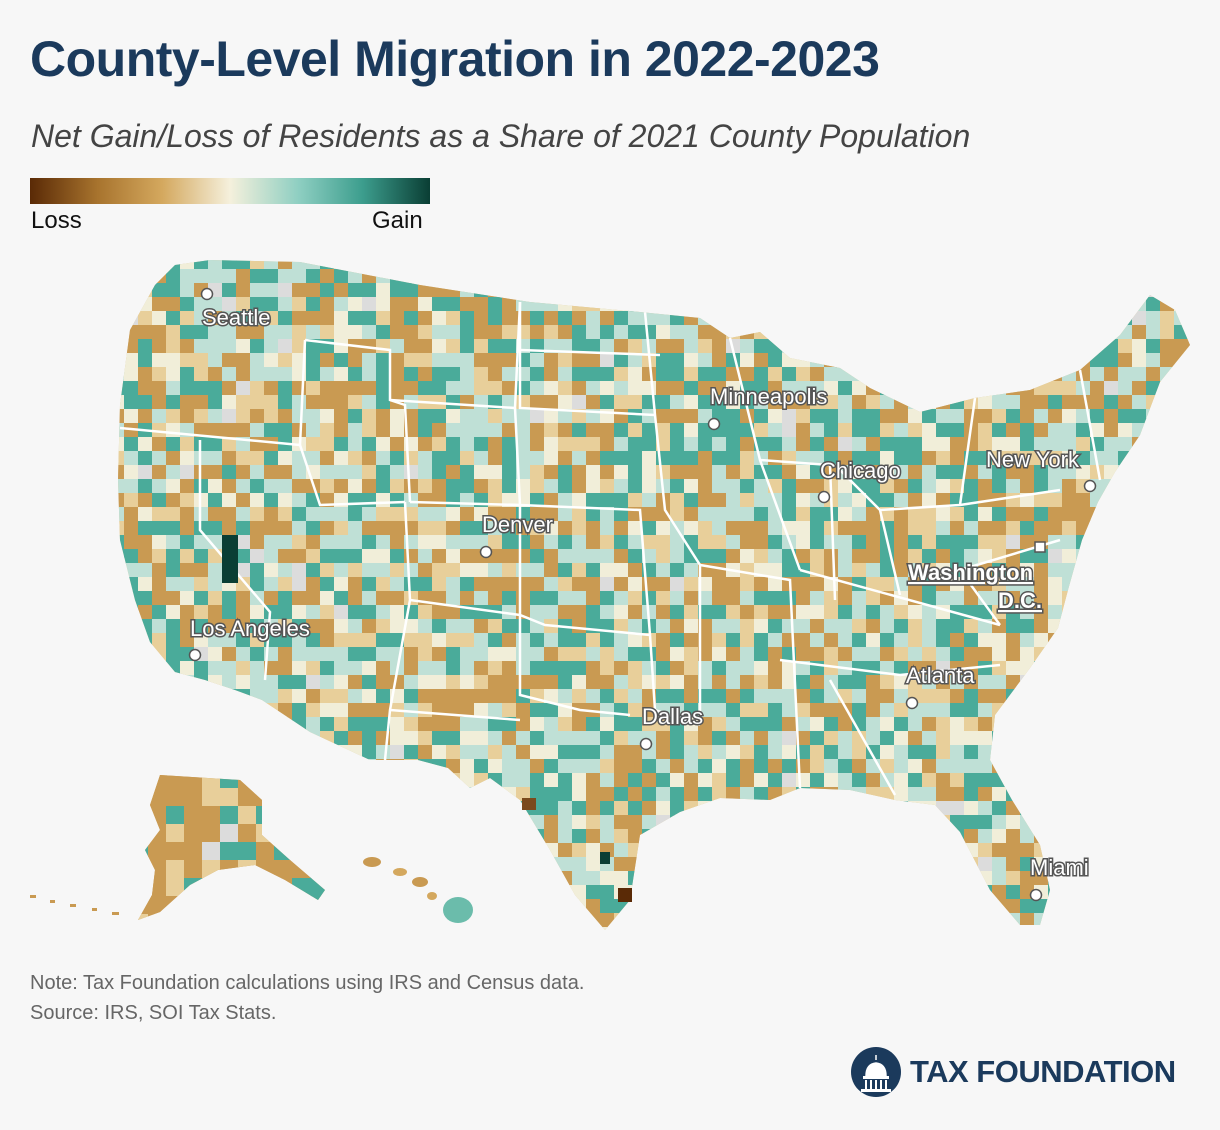 This screenshot has width=1220, height=1130. Describe the element at coordinates (940, 675) in the screenshot. I see `city-label-atlanta: Atlanta` at that location.